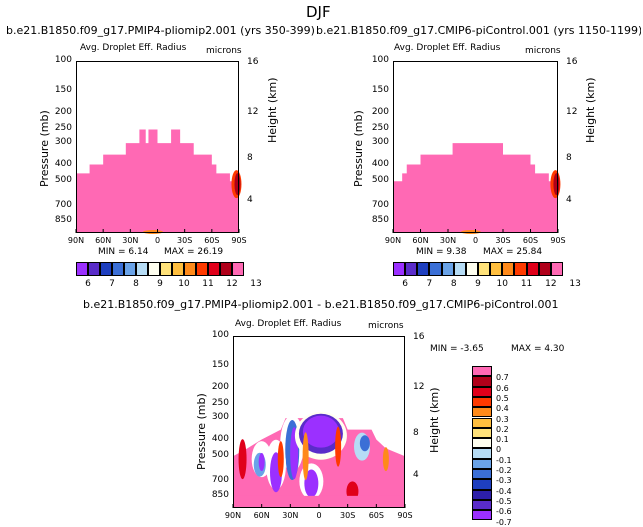 This screenshot has height=527, width=643. What do you see at coordinates (502, 409) in the screenshot?
I see `colorbar-label: 0.4` at bounding box center [502, 409].